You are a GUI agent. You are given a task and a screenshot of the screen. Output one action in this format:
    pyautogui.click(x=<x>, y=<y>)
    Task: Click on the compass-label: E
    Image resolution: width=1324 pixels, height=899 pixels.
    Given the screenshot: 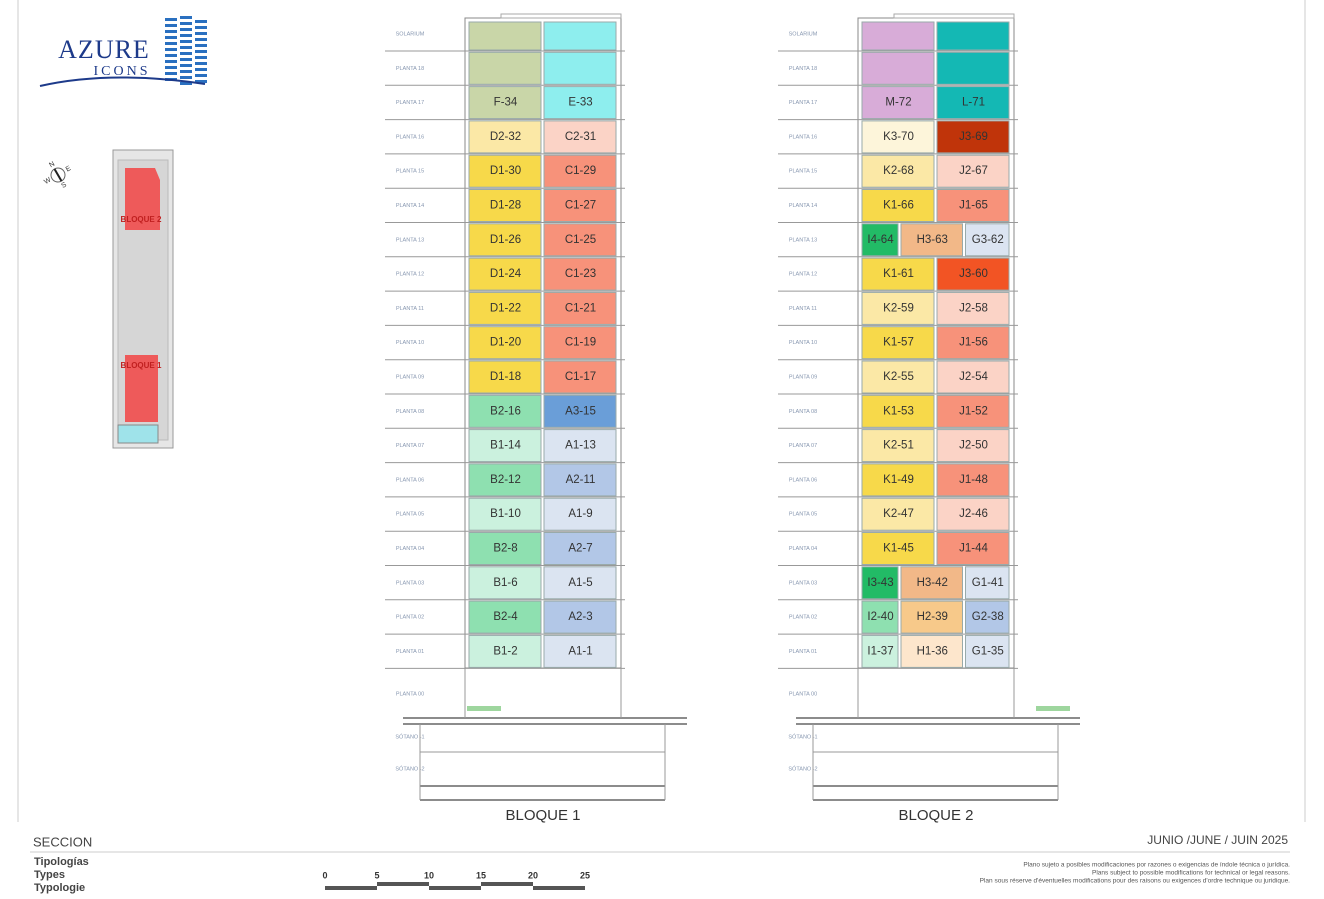 What is the action you would take?
    pyautogui.click(x=69, y=169)
    